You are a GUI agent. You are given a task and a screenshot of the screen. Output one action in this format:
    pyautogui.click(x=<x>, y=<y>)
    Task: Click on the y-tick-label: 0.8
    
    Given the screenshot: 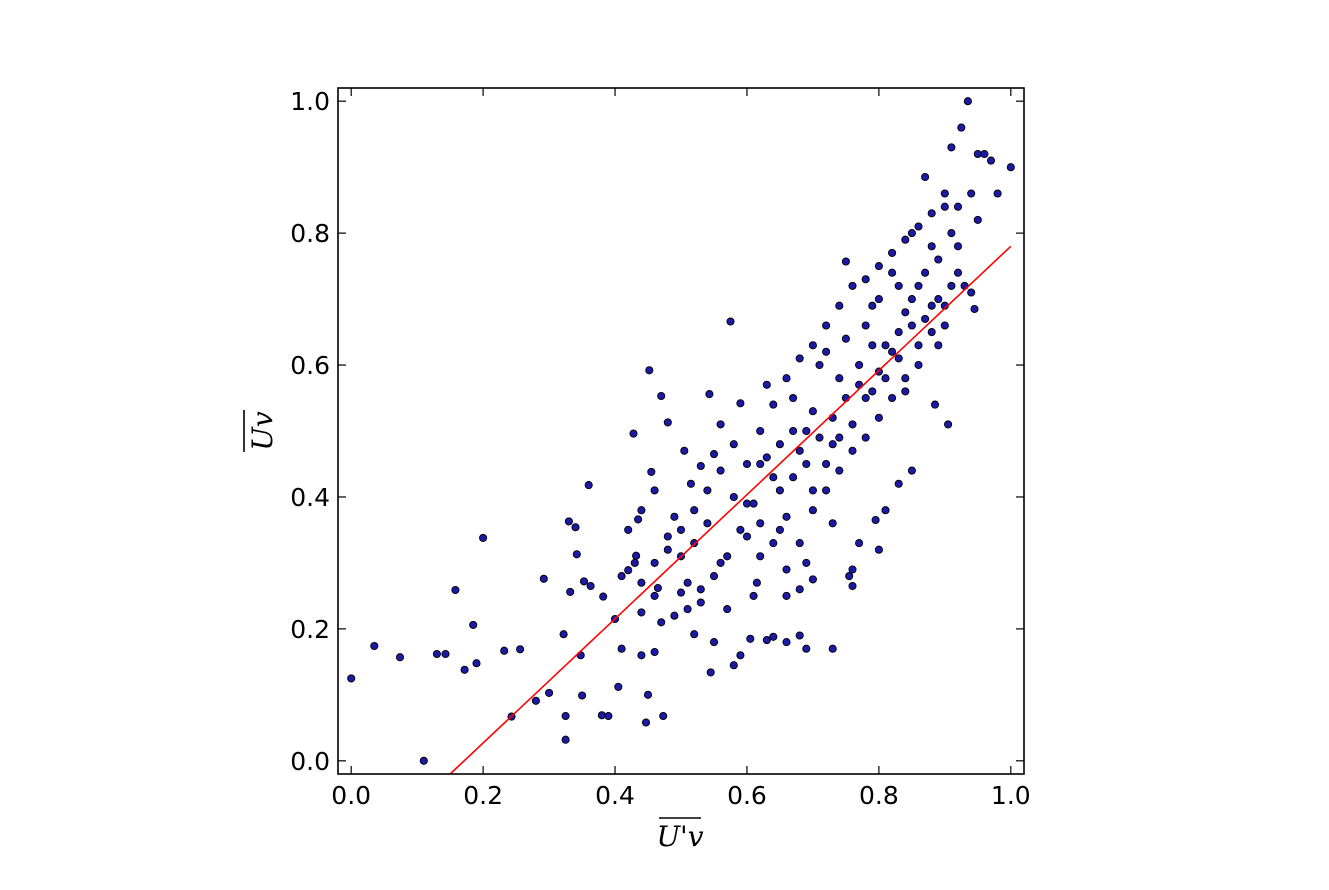 What is the action you would take?
    pyautogui.click(x=310, y=233)
    